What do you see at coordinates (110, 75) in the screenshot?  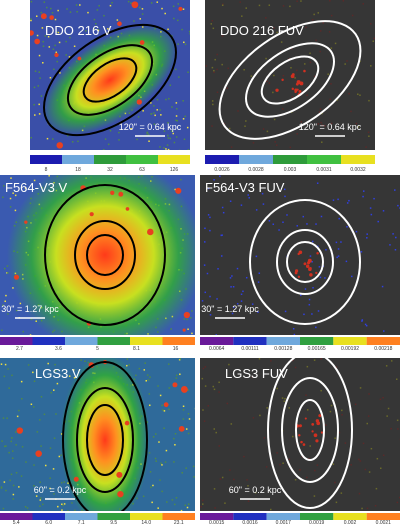 I see `panel-image` at bounding box center [110, 75].